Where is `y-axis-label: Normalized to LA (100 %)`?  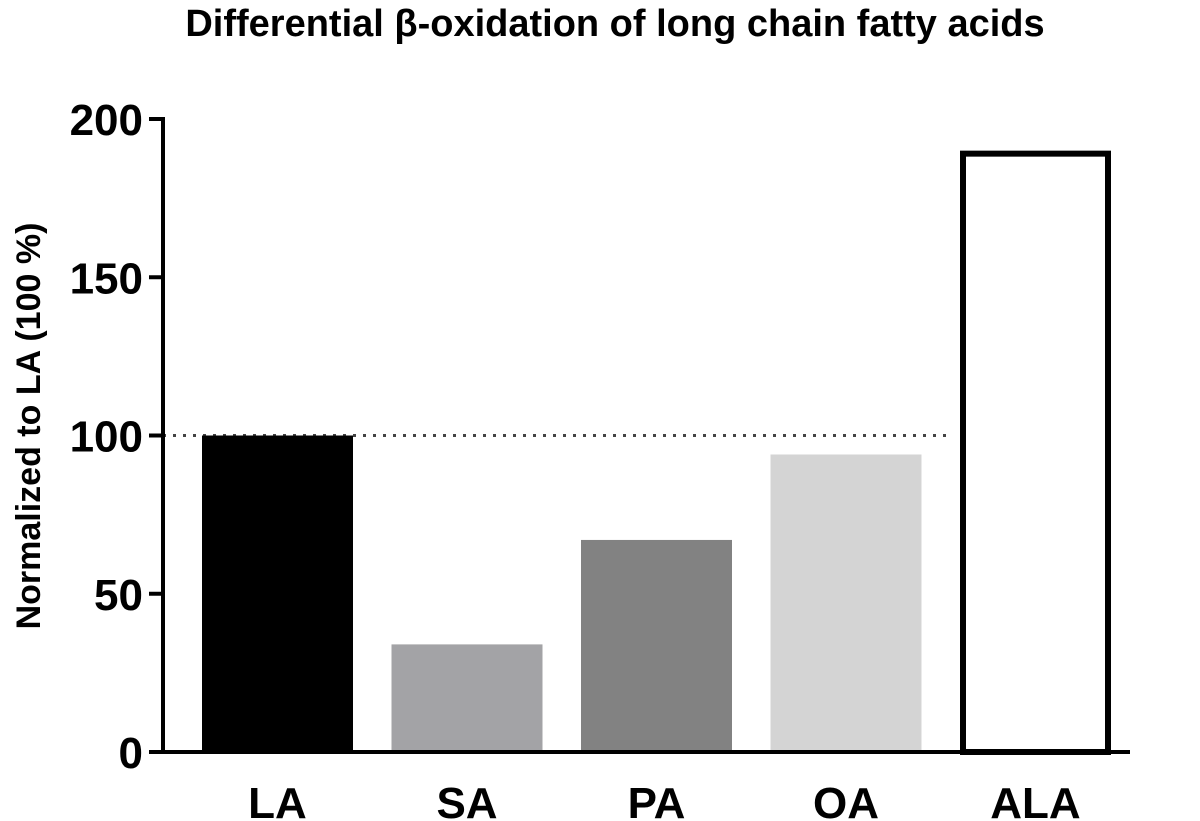 y-axis-label: Normalized to LA (100 %) is located at coordinates (29, 426).